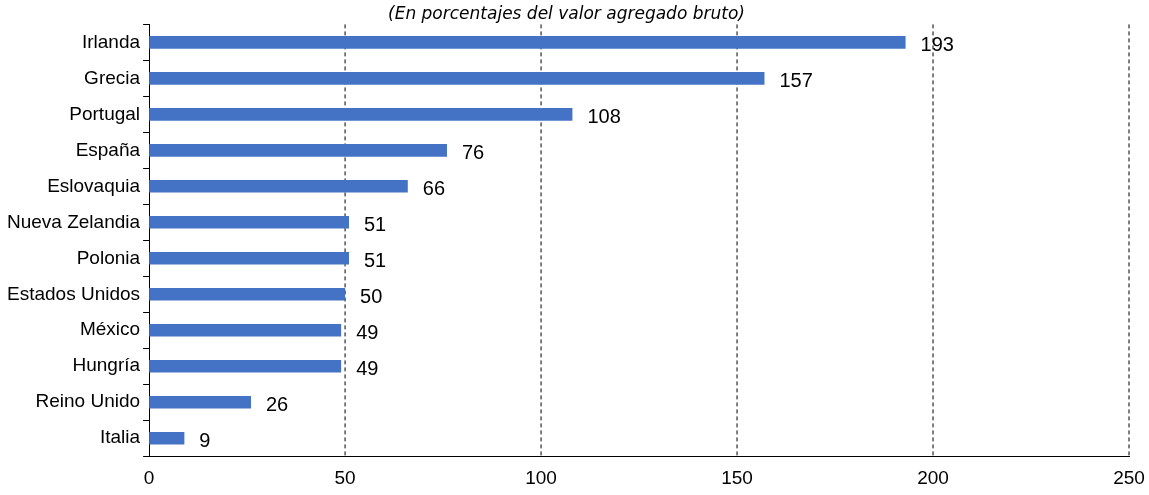 This screenshot has width=1149, height=495. What do you see at coordinates (473, 151) in the screenshot?
I see `data-label: 76` at bounding box center [473, 151].